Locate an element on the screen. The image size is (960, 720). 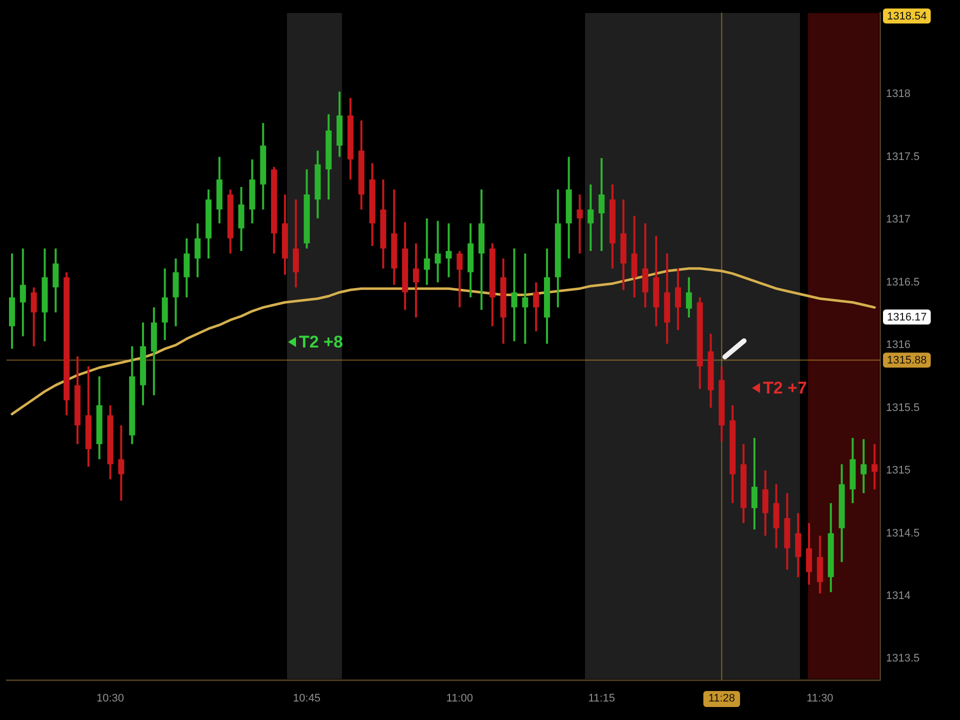
y-tick-label: 1313.5 is located at coordinates (903, 658).